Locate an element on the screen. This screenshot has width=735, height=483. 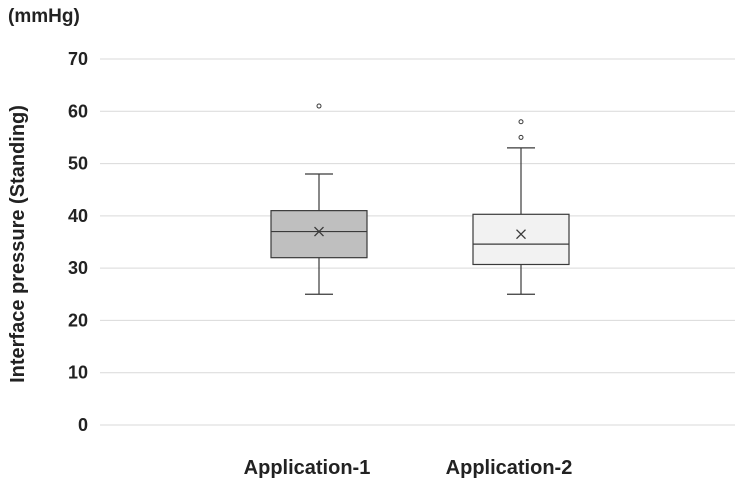
y-tick-label: 50 is located at coordinates (78, 164).